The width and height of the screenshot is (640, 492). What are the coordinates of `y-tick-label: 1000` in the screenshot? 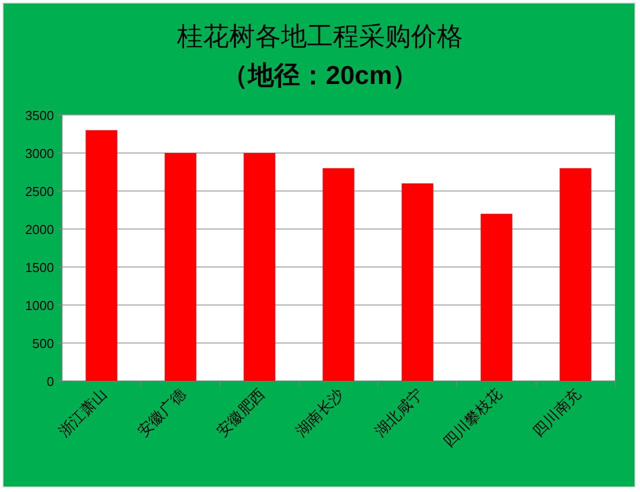 It's located at (39, 305).